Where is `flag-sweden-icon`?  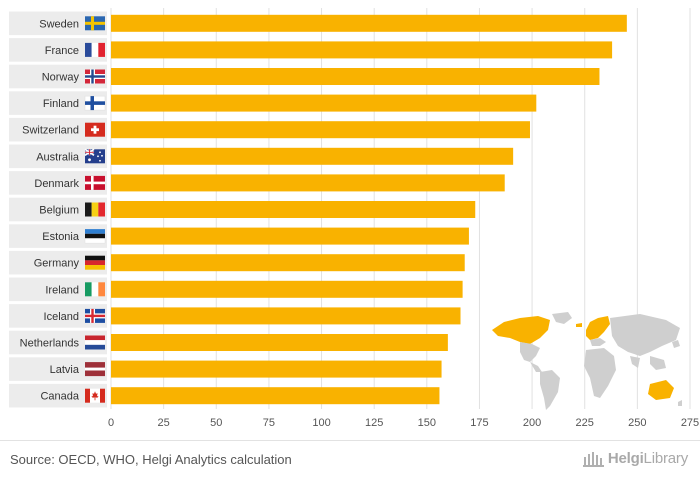 flag-sweden-icon is located at coordinates (95, 23).